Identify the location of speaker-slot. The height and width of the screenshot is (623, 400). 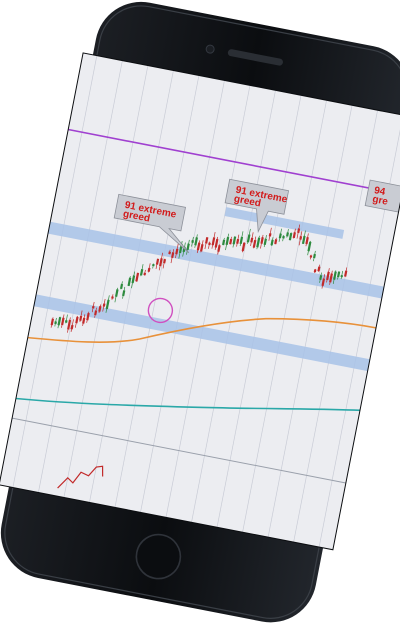
(255, 57).